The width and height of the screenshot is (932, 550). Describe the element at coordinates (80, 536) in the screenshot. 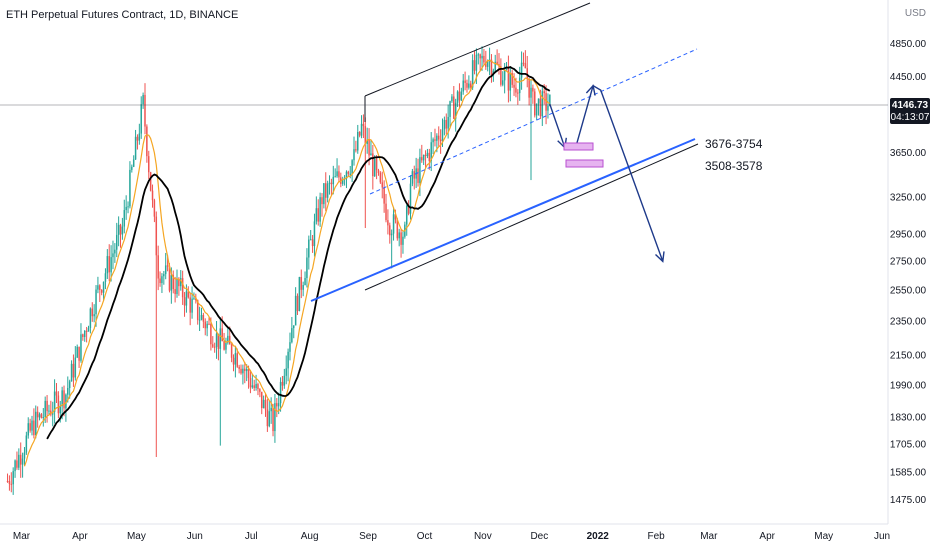

I see `time-tick-label: Apr` at that location.